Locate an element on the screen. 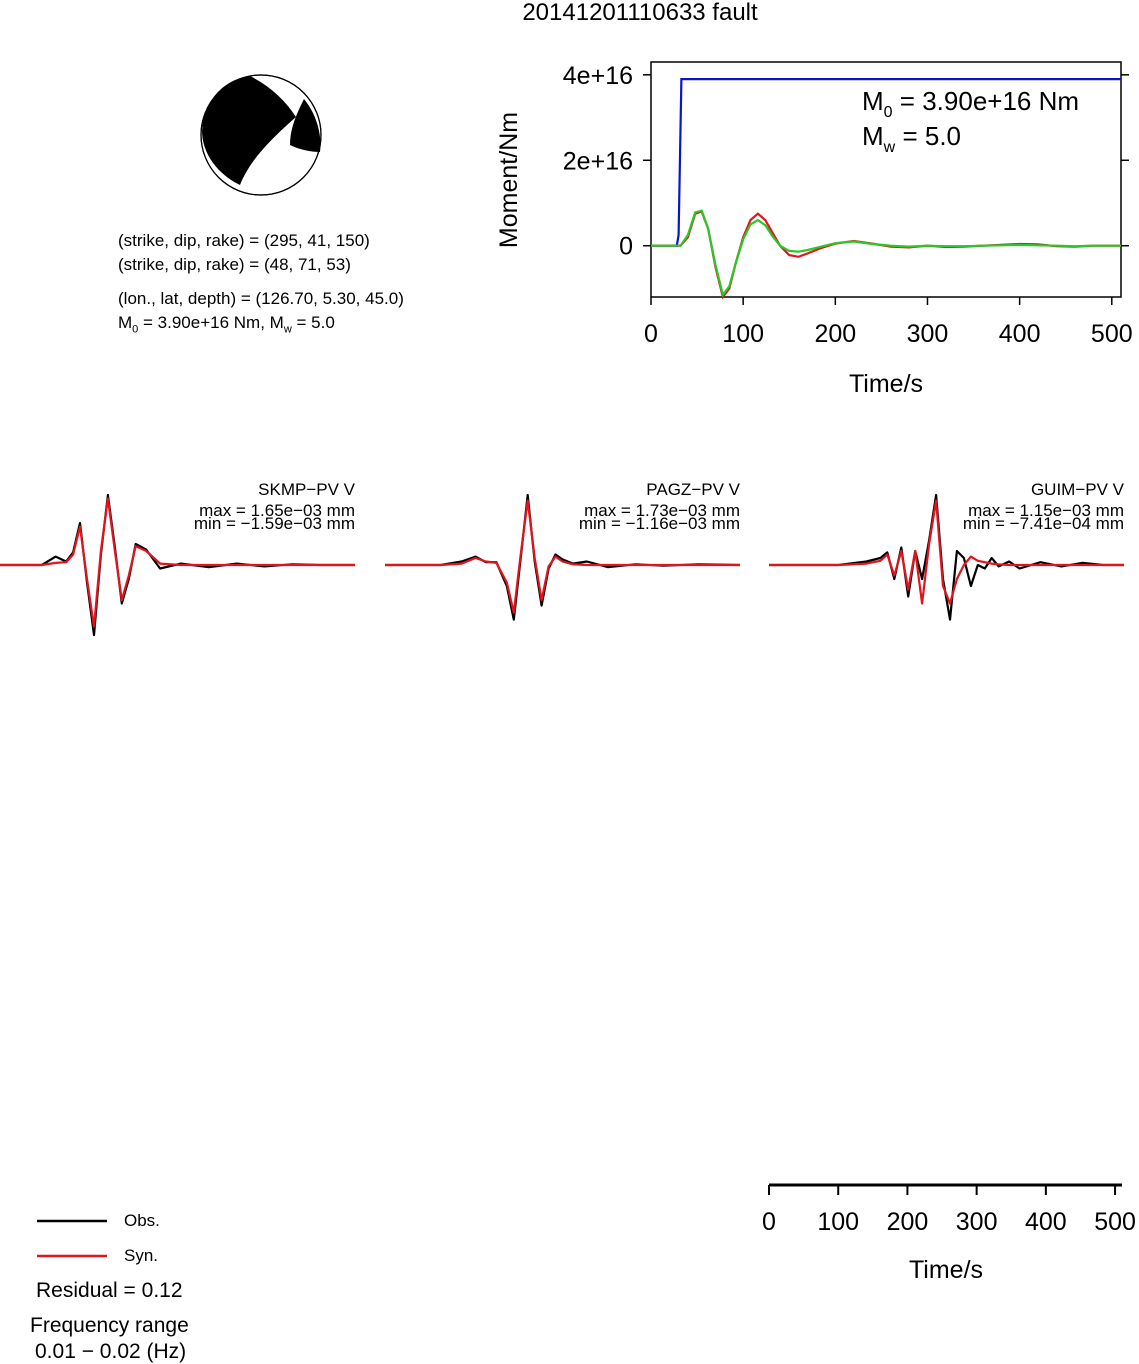 The height and width of the screenshot is (1364, 1139). moment-xtick-label: 500 is located at coordinates (1112, 334).